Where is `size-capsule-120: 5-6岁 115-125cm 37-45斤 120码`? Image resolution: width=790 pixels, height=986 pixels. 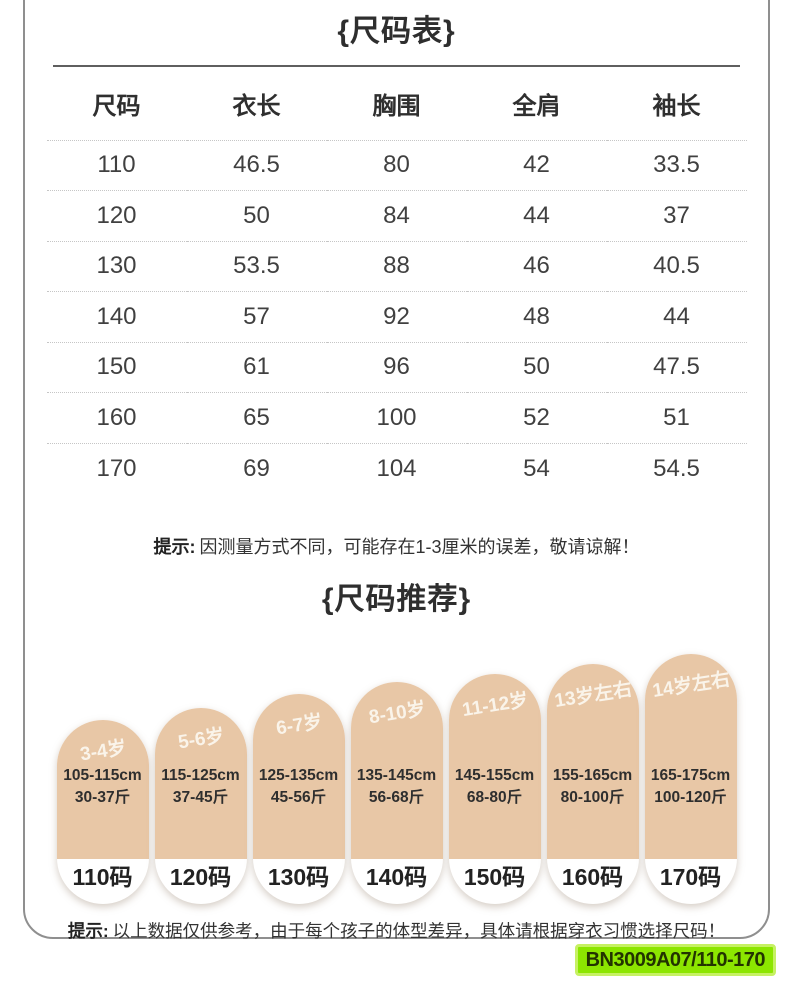
size-capsule-120: 5-6岁 115-125cm 37-45斤 120码 is located at coordinates (200, 806).